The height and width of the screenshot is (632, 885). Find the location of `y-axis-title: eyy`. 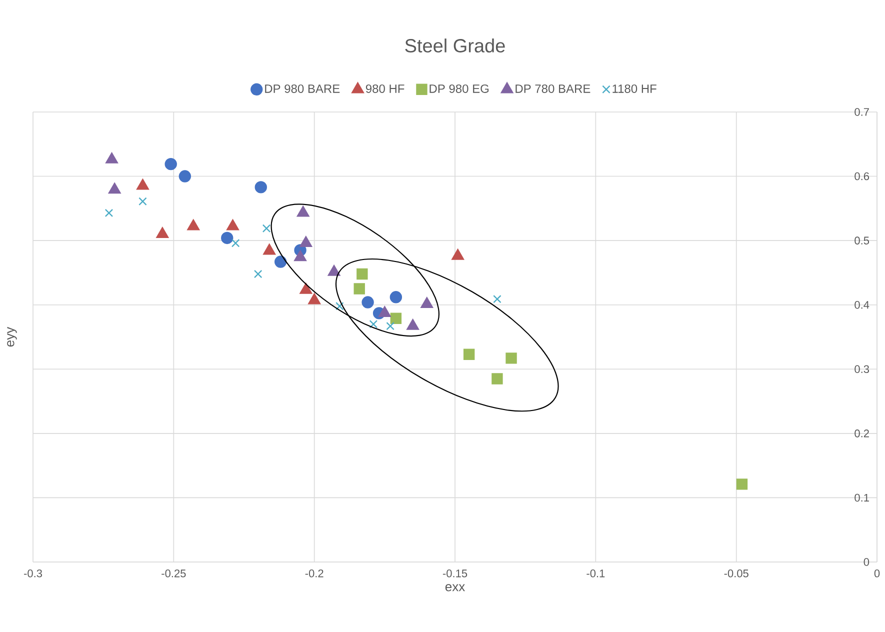

y-axis-title: eyy is located at coordinates (12, 336).